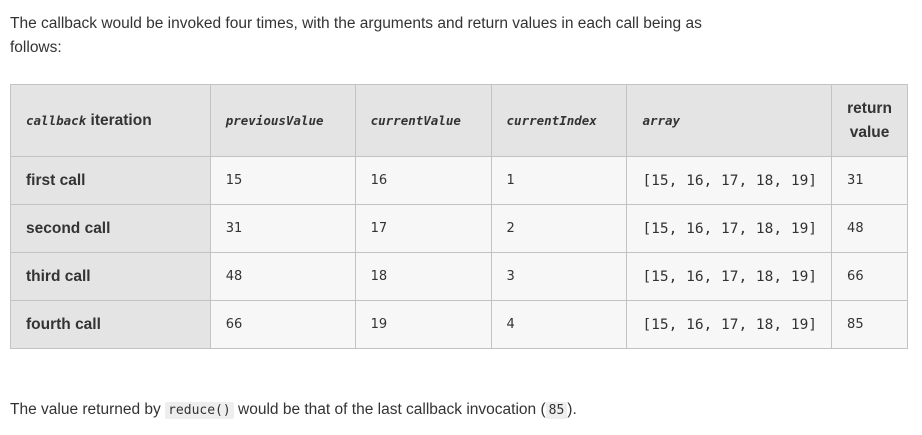  Describe the element at coordinates (869, 276) in the screenshot. I see `cell-return-value: 66` at that location.